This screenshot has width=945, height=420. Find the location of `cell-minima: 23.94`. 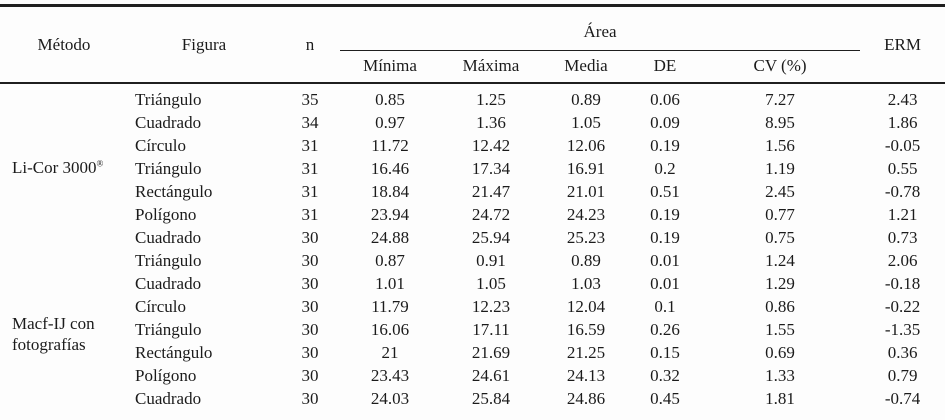

cell-minima: 23.94 is located at coordinates (390, 214).